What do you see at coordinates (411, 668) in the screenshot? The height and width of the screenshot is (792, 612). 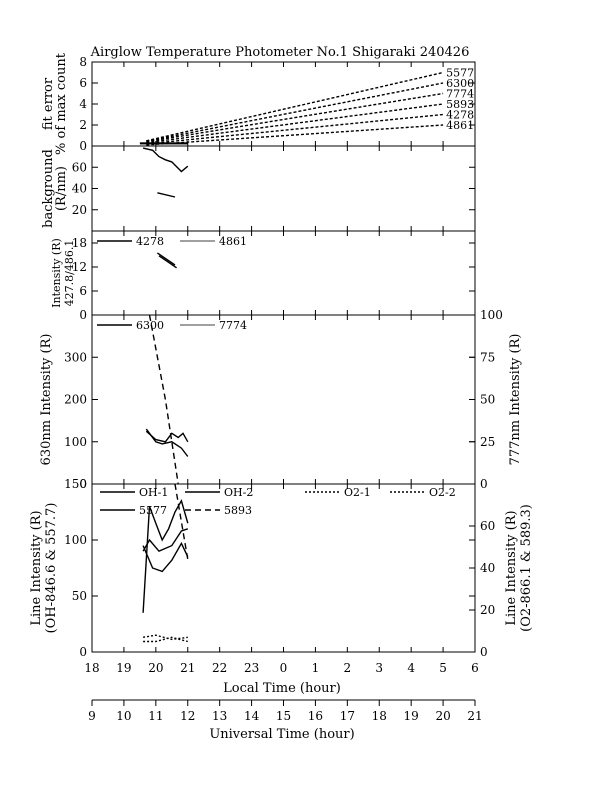 I see `x-tick-label: 4` at bounding box center [411, 668].